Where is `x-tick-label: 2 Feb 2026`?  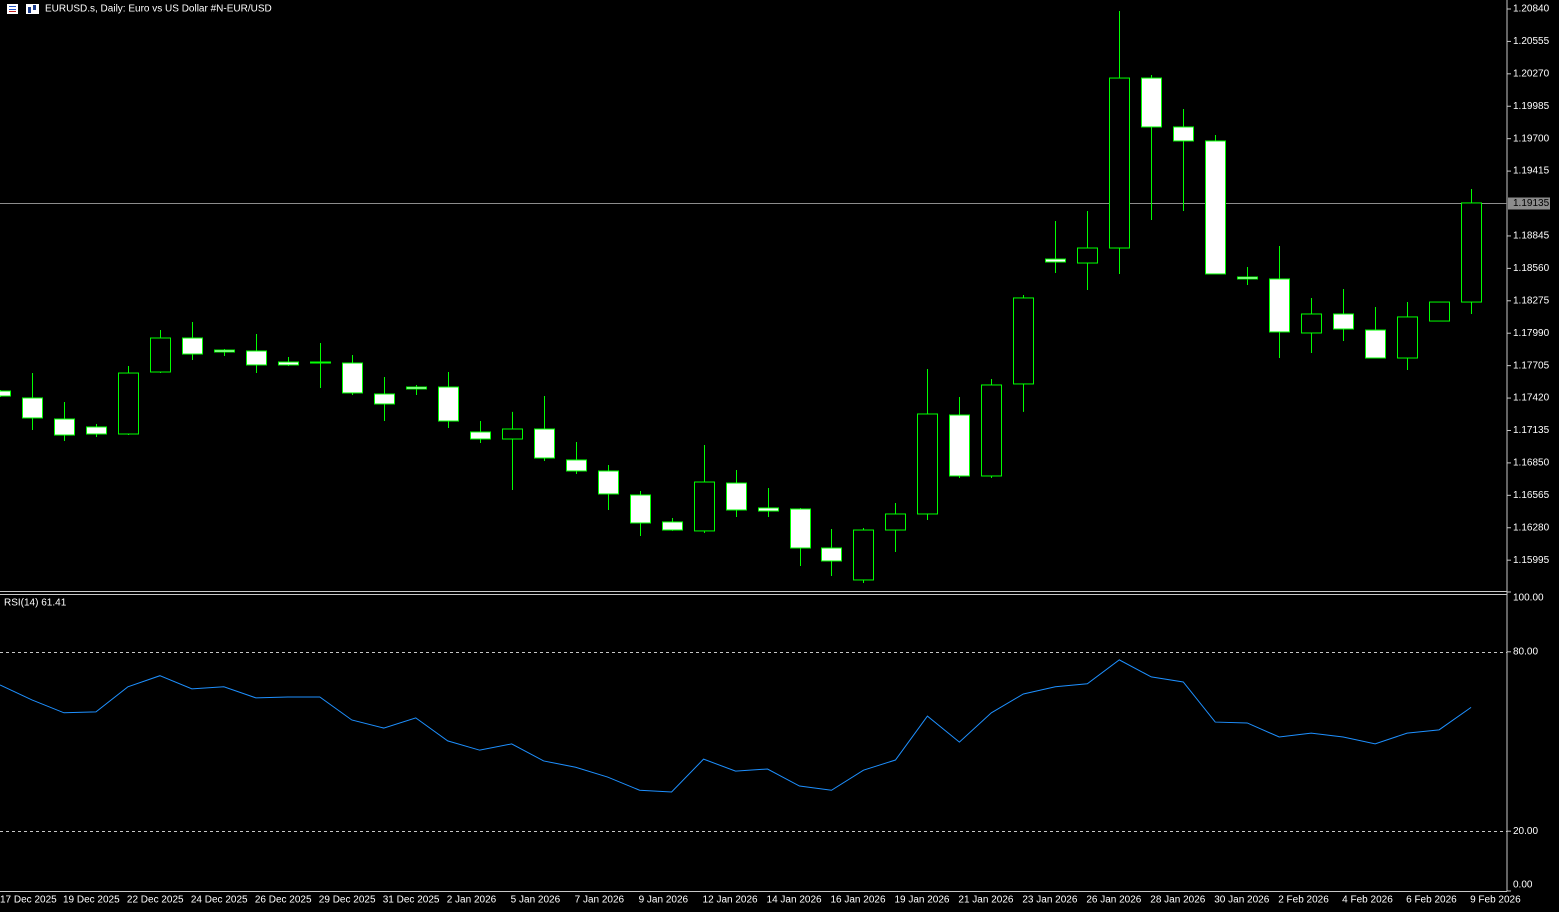
x-tick-label: 2 Feb 2026 is located at coordinates (1303, 900).